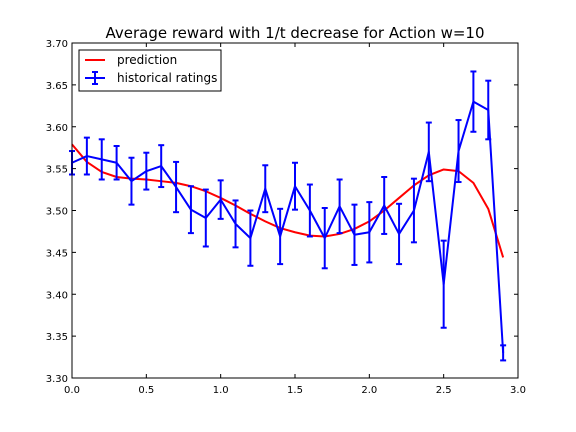 Image resolution: width=576 pixels, height=432 pixels. Describe the element at coordinates (57, 379) in the screenshot. I see `y-tick-label: 3.30` at that location.